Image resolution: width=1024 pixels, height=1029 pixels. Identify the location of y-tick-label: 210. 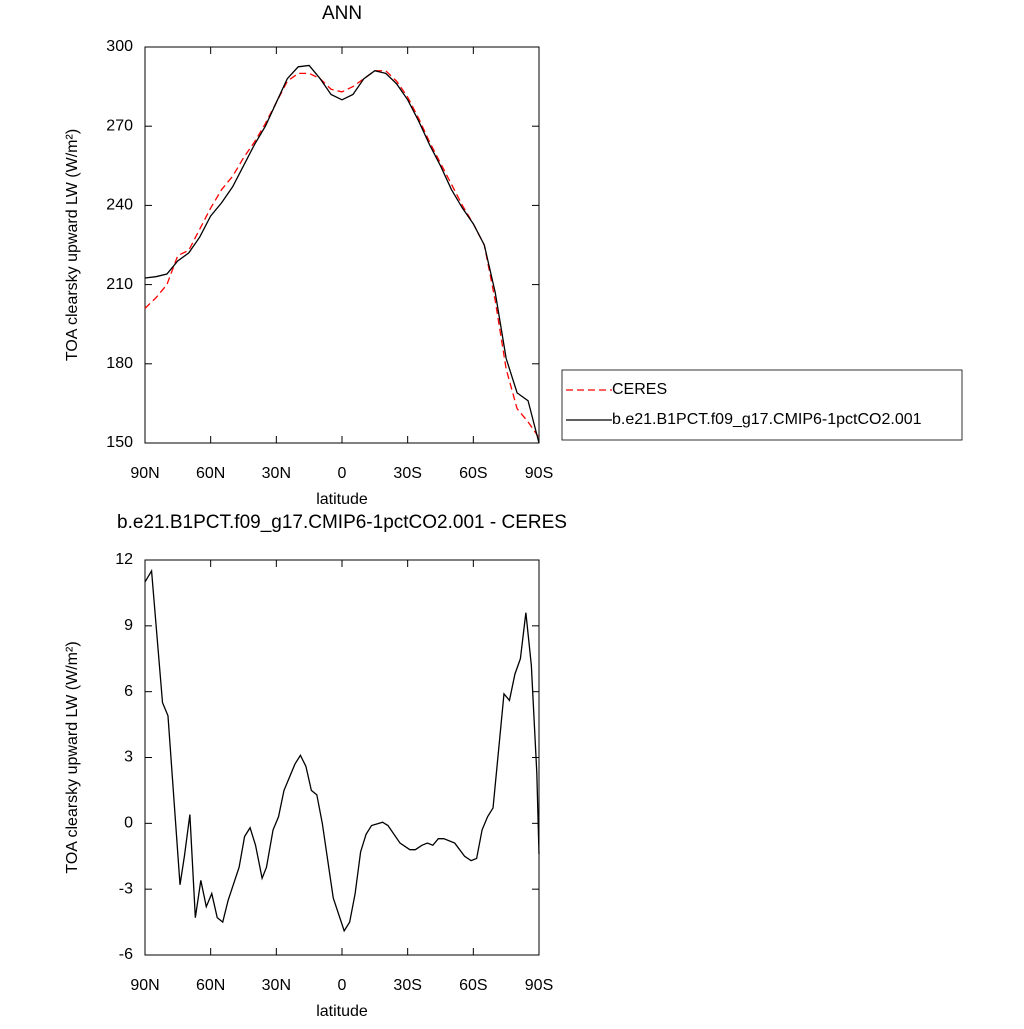
(119, 284).